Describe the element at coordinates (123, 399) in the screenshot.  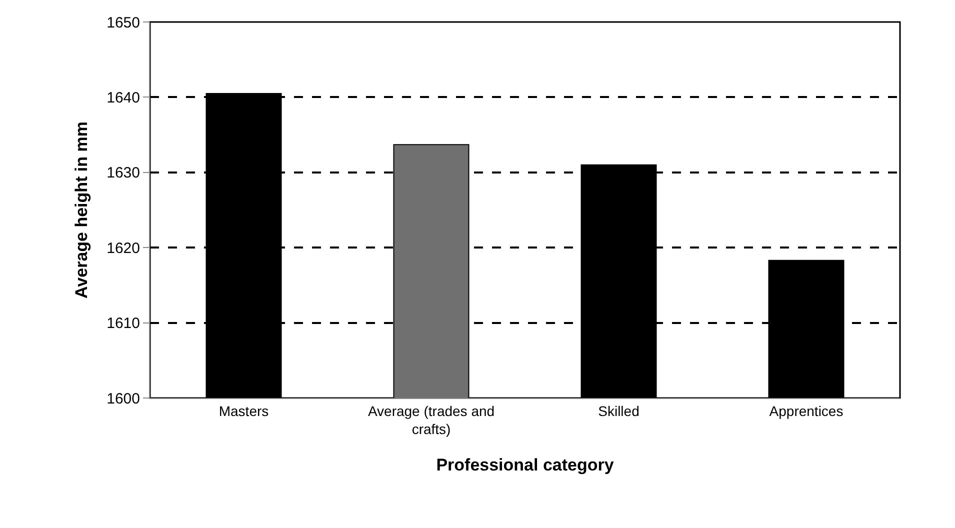
I see `y-tick-label: 1600` at that location.